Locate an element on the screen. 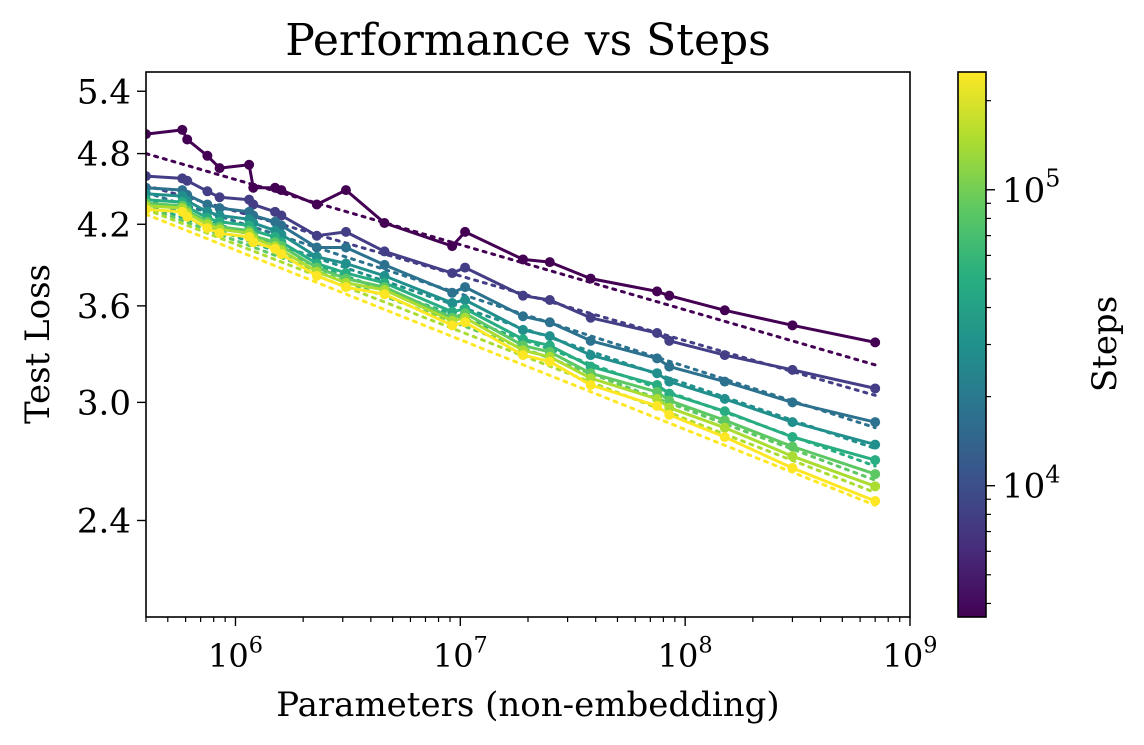  y-axis-label: Test Loss is located at coordinates (38, 344).